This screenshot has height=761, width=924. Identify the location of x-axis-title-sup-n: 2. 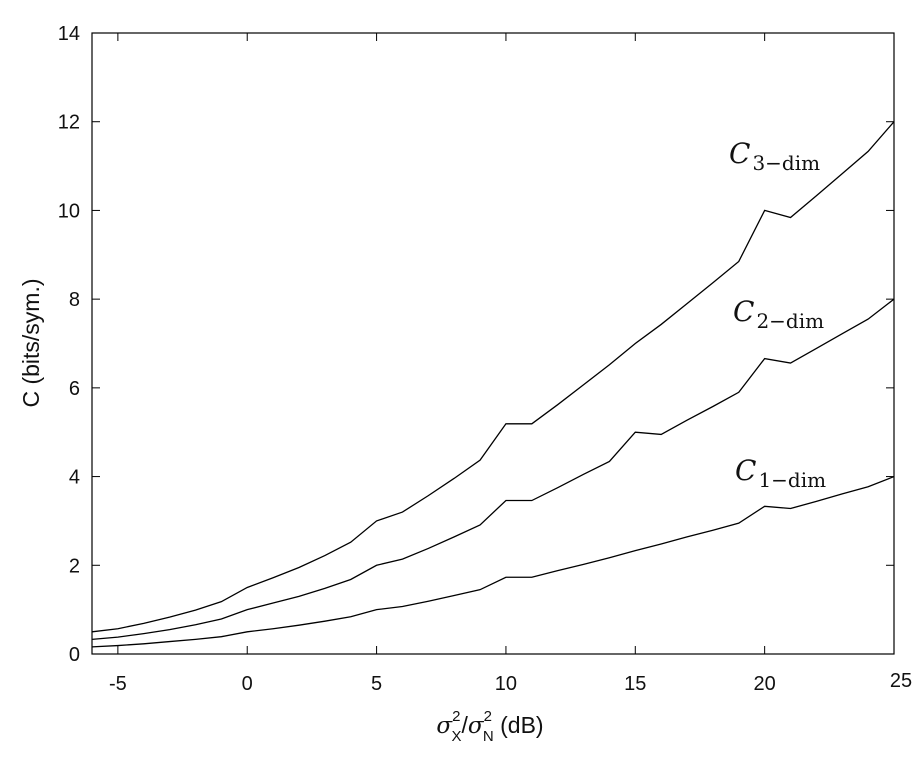
(488, 716).